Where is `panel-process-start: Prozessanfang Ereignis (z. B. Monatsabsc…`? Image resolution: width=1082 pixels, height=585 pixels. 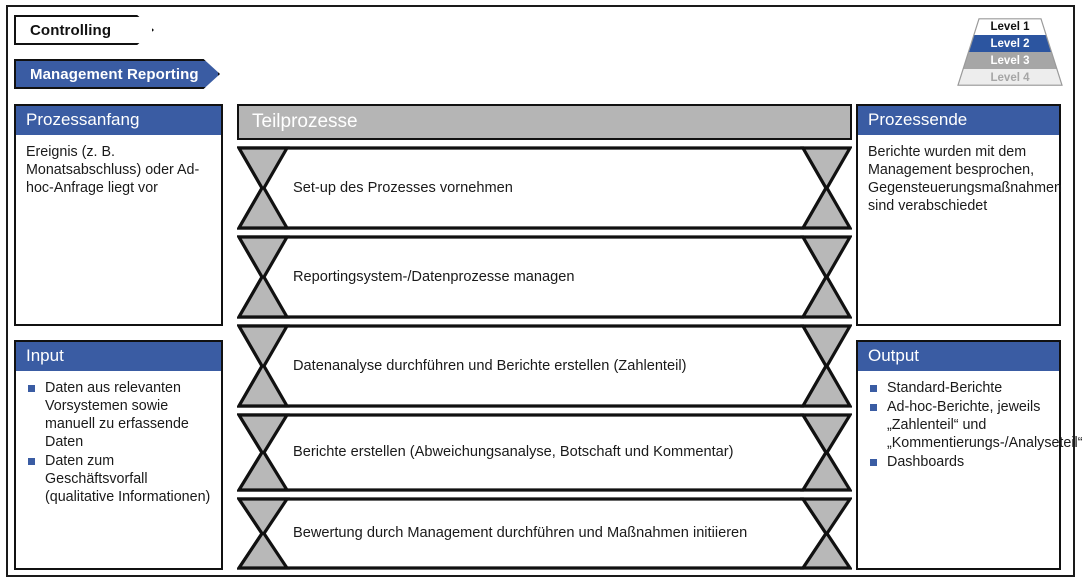
panel-process-start: Prozessanfang Ereignis (z. B. Monatsabsc… is located at coordinates (118, 215).